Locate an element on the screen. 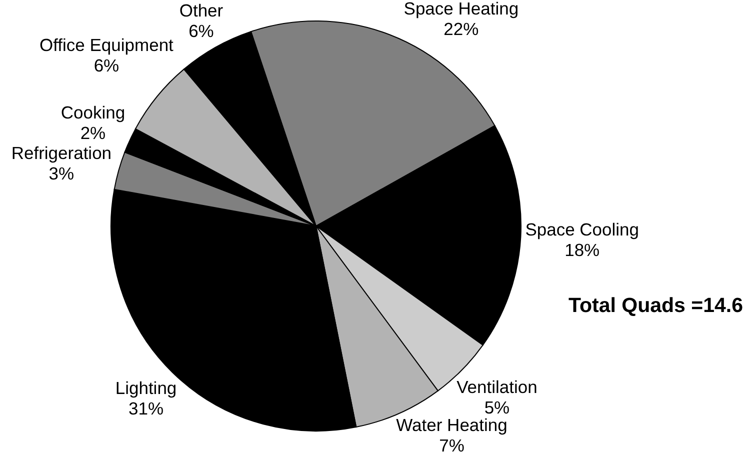  slice-label: Refrigeration is located at coordinates (61, 153).